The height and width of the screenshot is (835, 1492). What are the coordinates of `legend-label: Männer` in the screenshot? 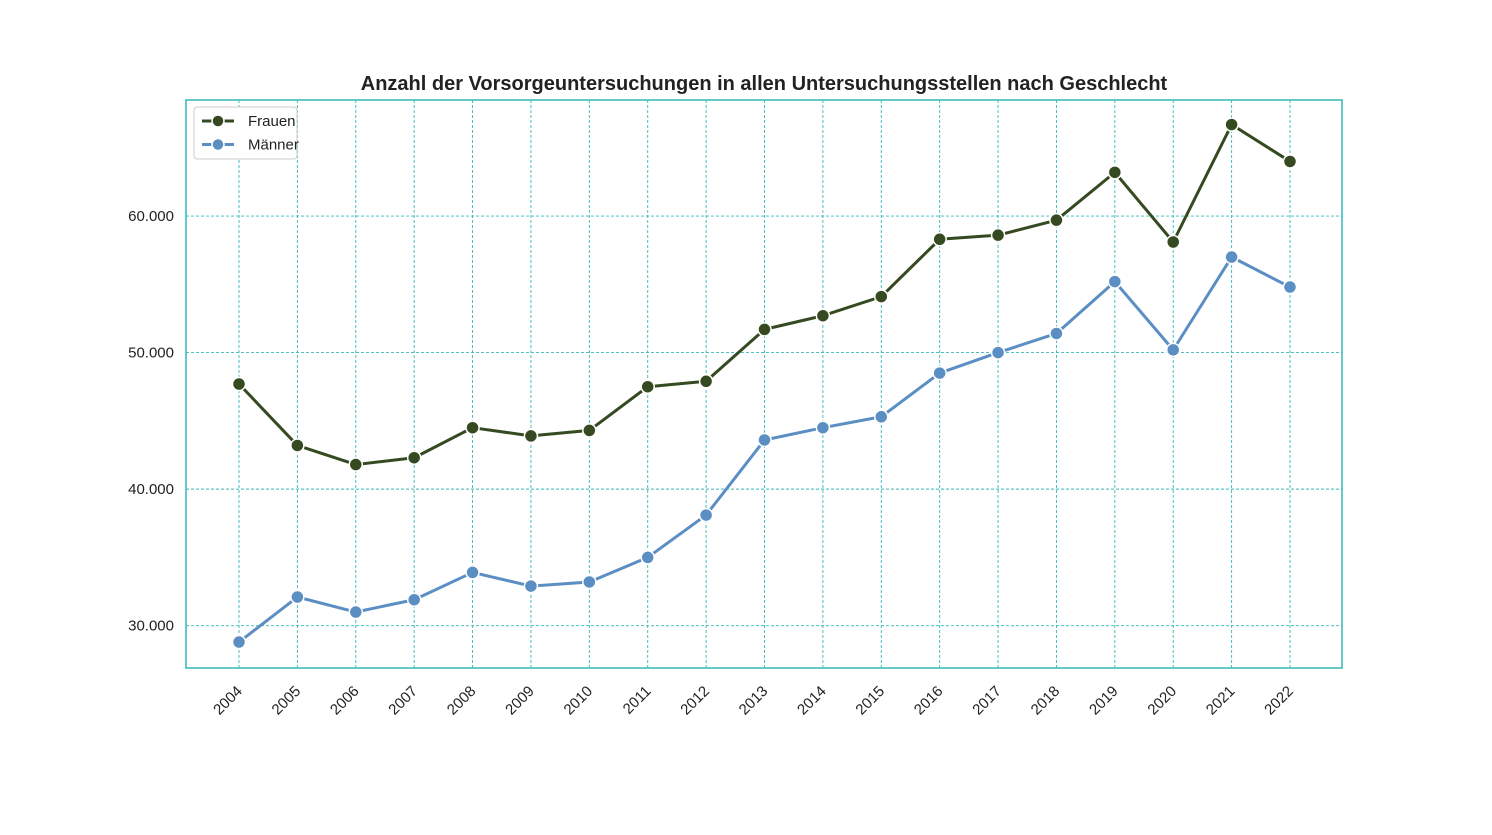 It's located at (273, 145).